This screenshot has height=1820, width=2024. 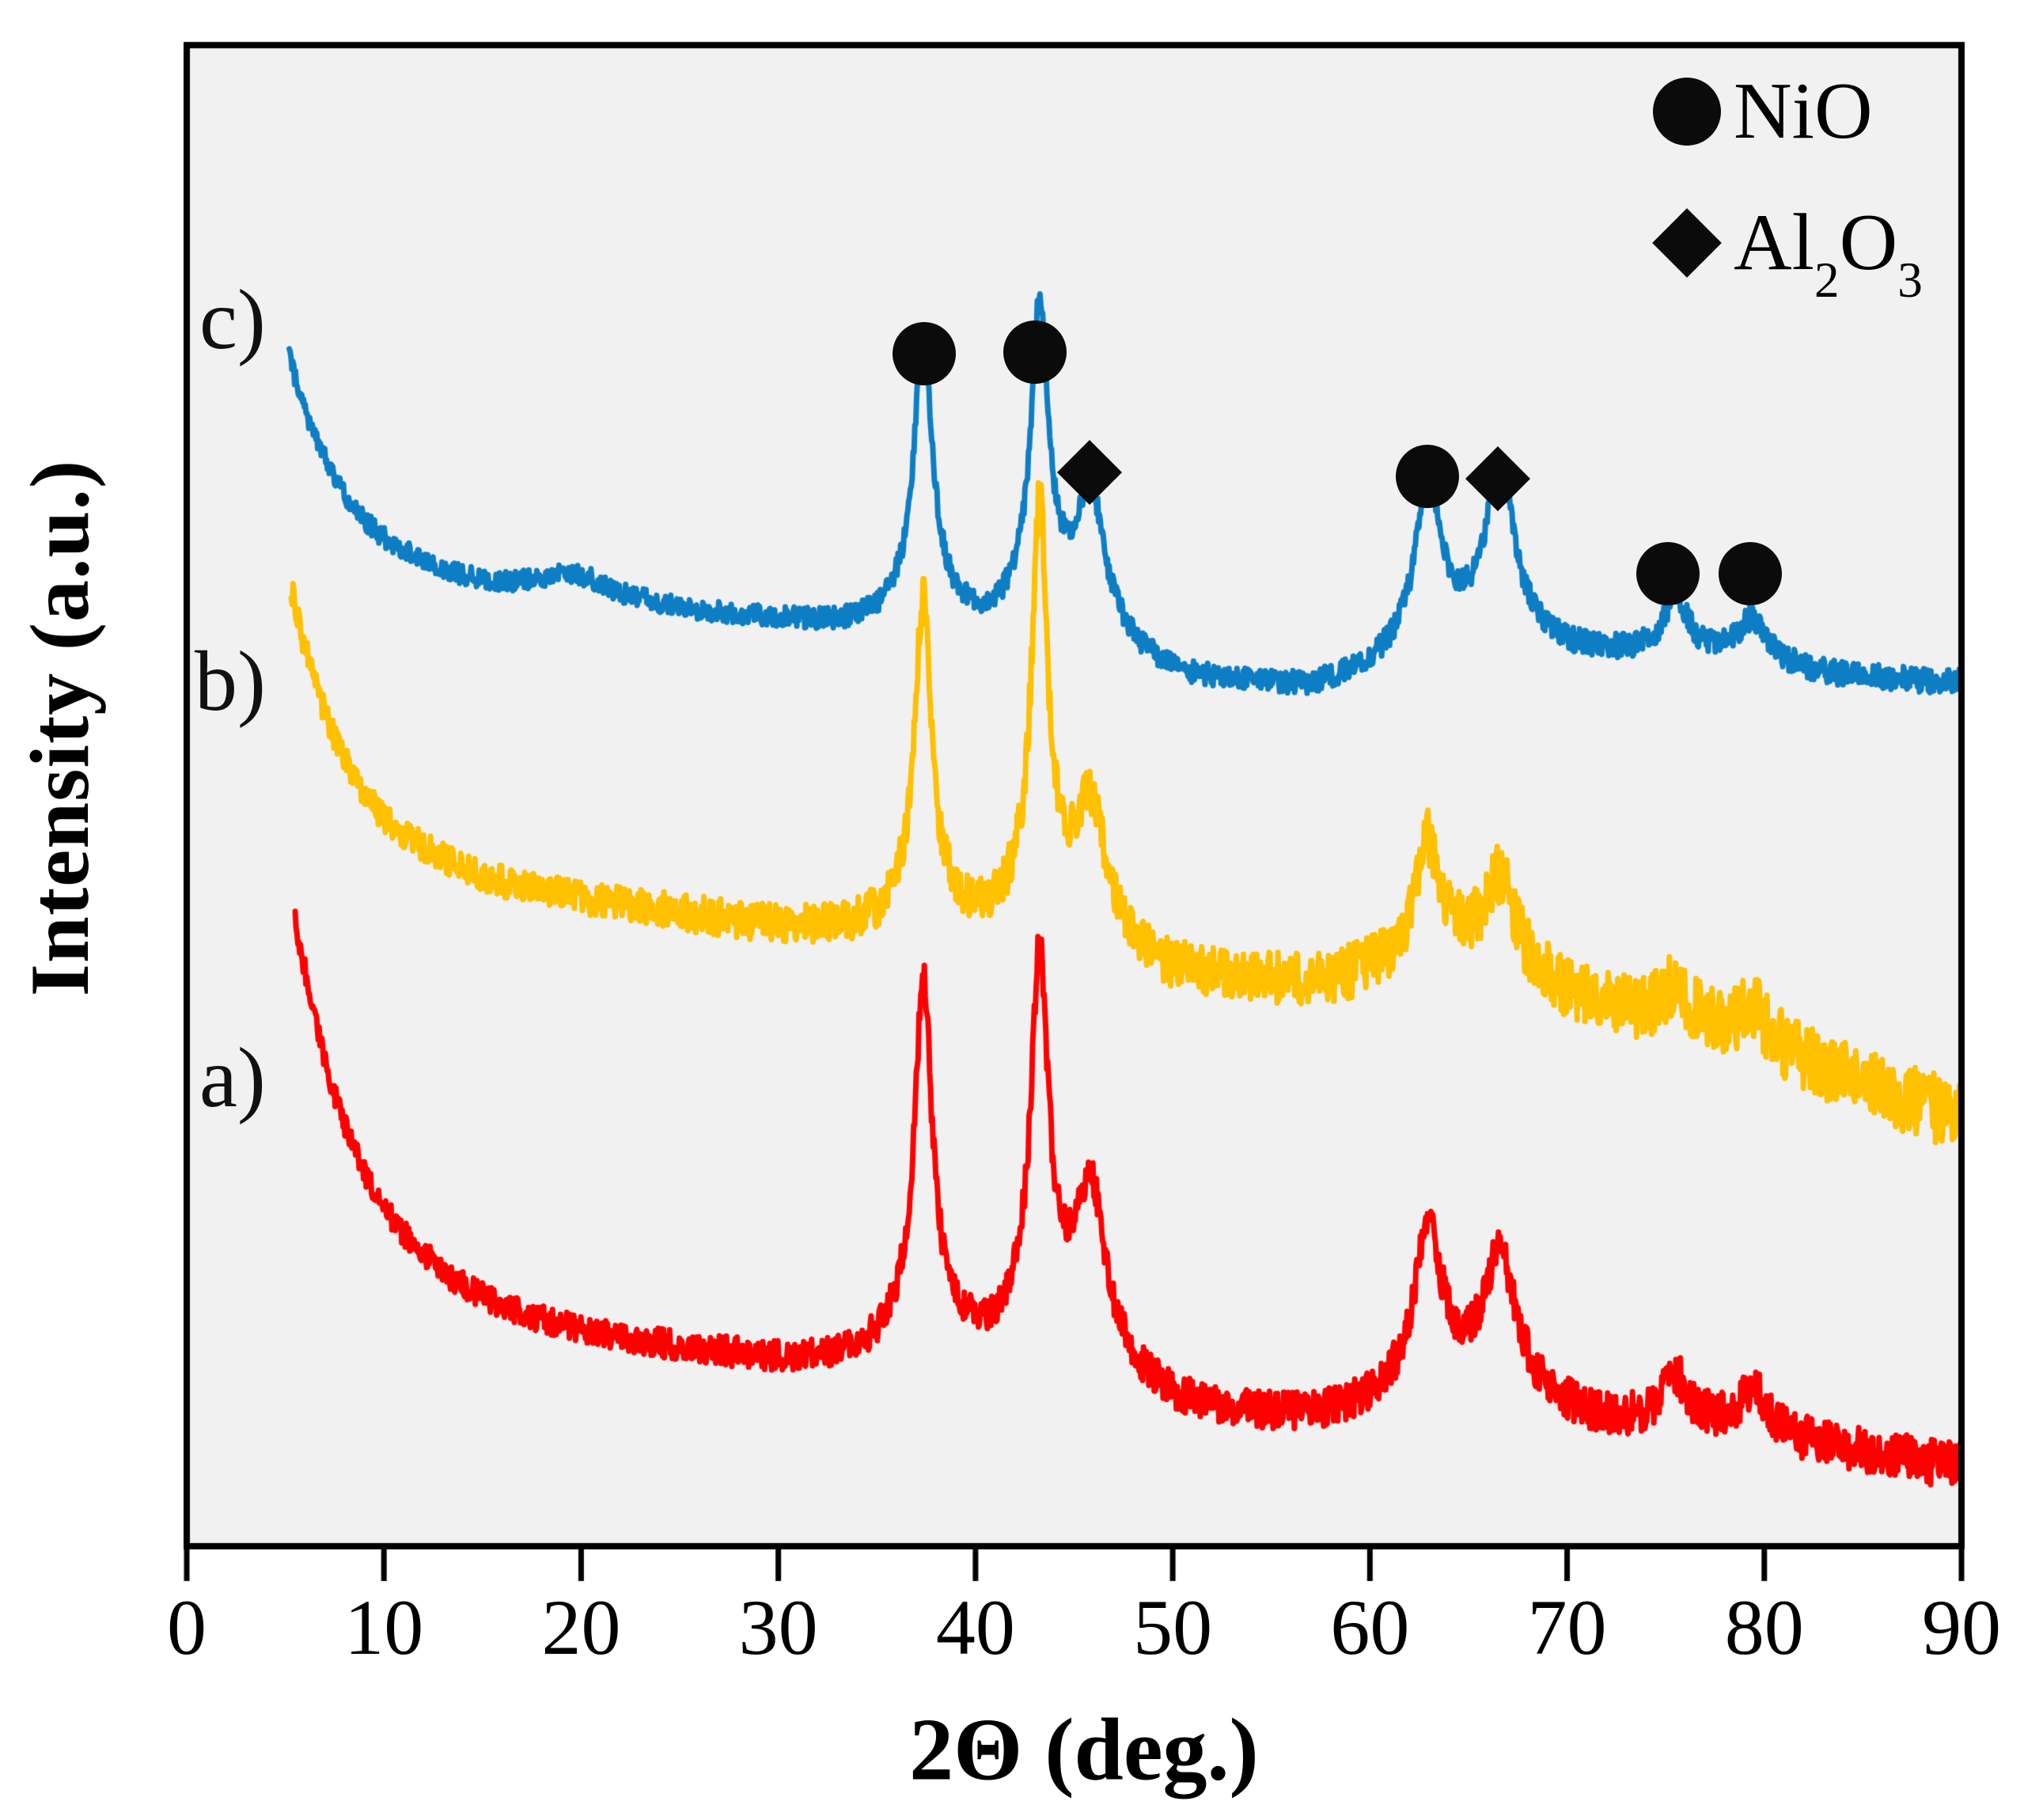 What do you see at coordinates (1687, 112) in the screenshot?
I see `nio-circle-icon` at bounding box center [1687, 112].